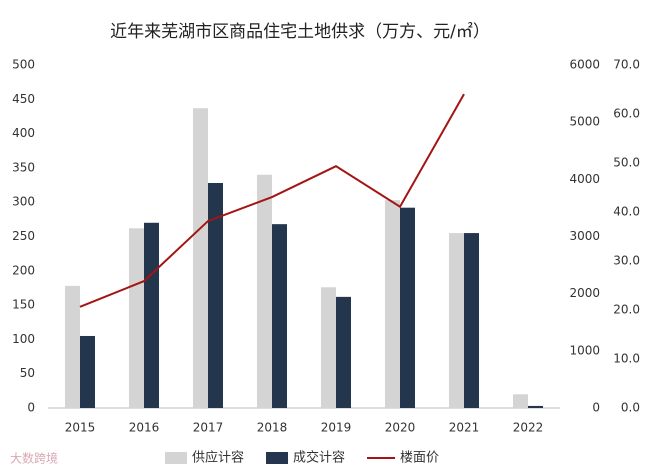 This screenshot has height=471, width=653. I want to click on legend-label: 楼面价, so click(419, 458).